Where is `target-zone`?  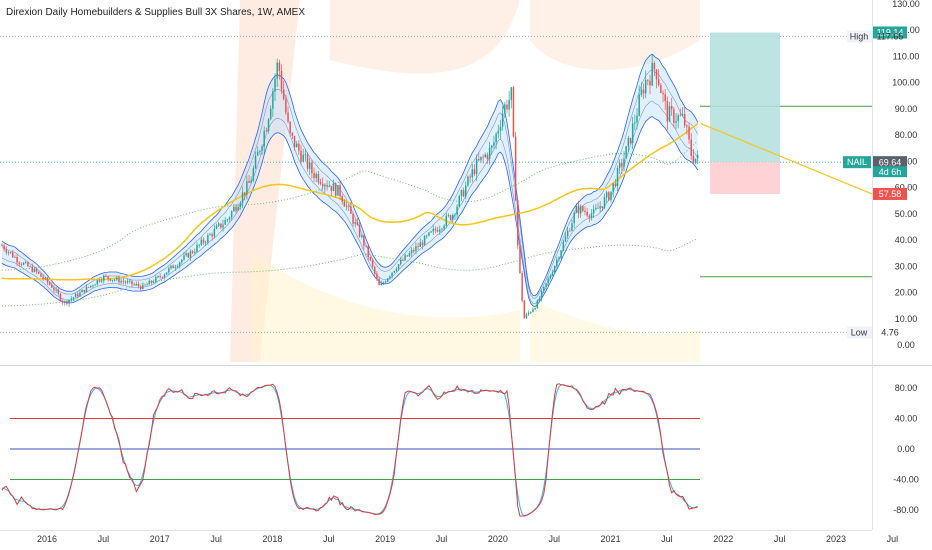 target-zone is located at coordinates (745, 97).